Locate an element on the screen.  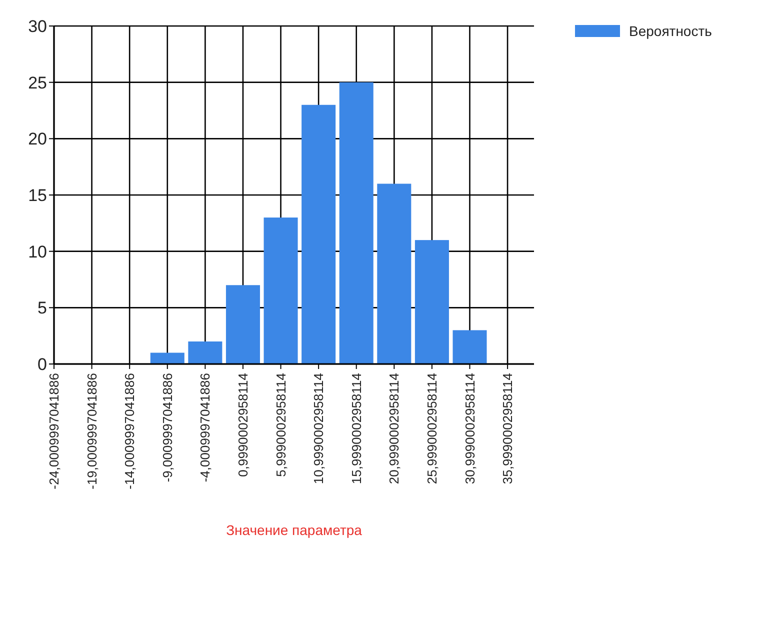
x-tick-label: 35,9990002958114 is located at coordinates (508, 428).